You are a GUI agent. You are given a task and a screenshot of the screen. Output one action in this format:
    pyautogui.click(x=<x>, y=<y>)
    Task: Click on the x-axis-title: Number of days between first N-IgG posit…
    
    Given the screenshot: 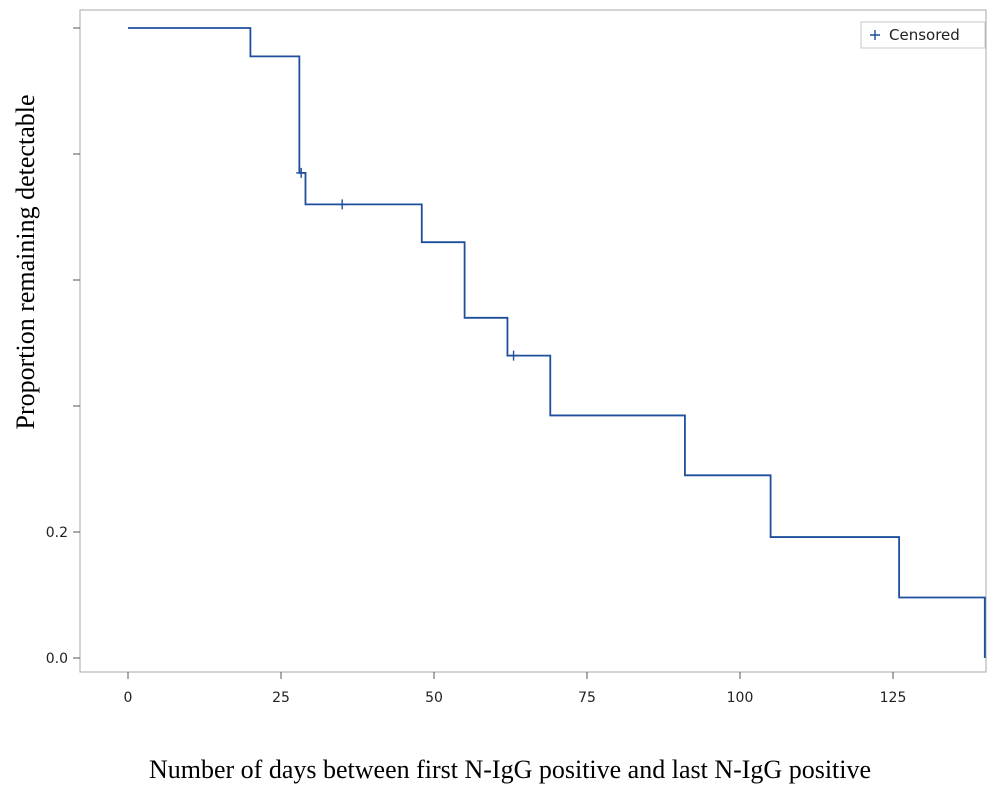 What is the action you would take?
    pyautogui.click(x=510, y=769)
    